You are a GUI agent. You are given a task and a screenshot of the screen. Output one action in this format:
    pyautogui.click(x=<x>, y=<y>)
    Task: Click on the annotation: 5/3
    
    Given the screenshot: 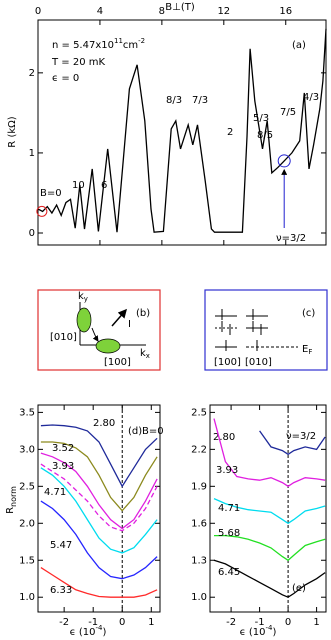 What is the action you would take?
    pyautogui.click(x=261, y=118)
    